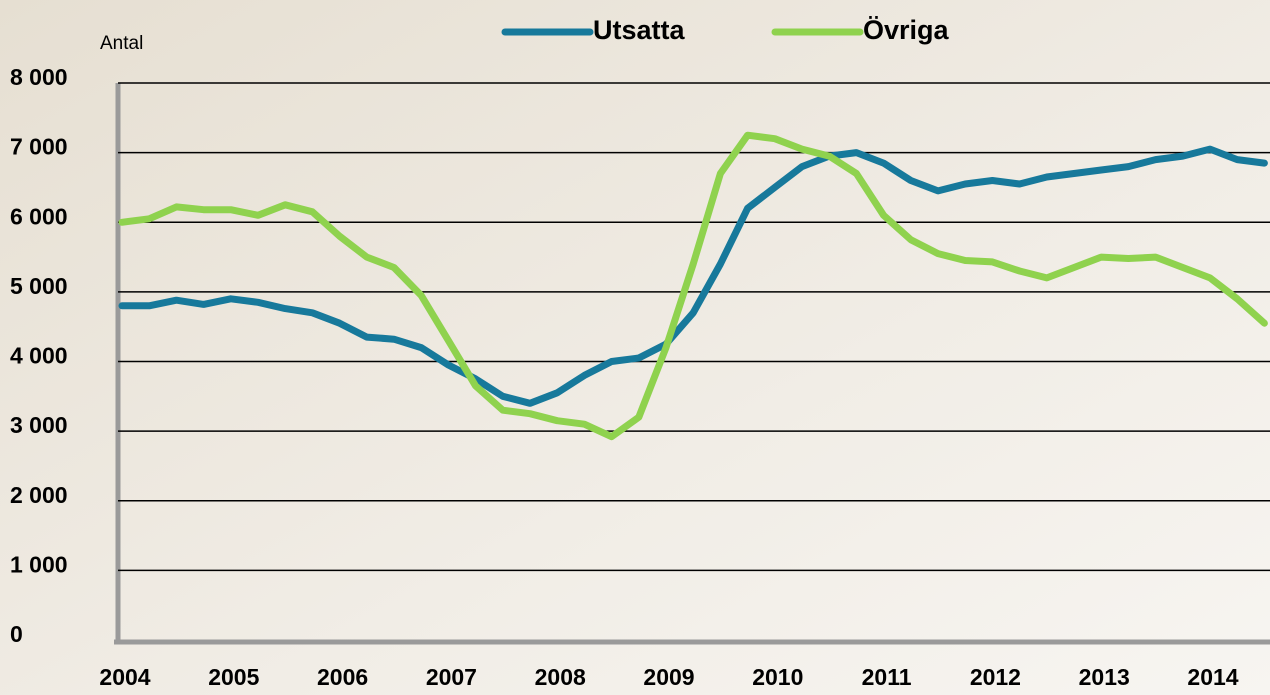 This screenshot has width=1270, height=695. What do you see at coordinates (121, 43) in the screenshot?
I see `y-axis-label: Antal` at bounding box center [121, 43].